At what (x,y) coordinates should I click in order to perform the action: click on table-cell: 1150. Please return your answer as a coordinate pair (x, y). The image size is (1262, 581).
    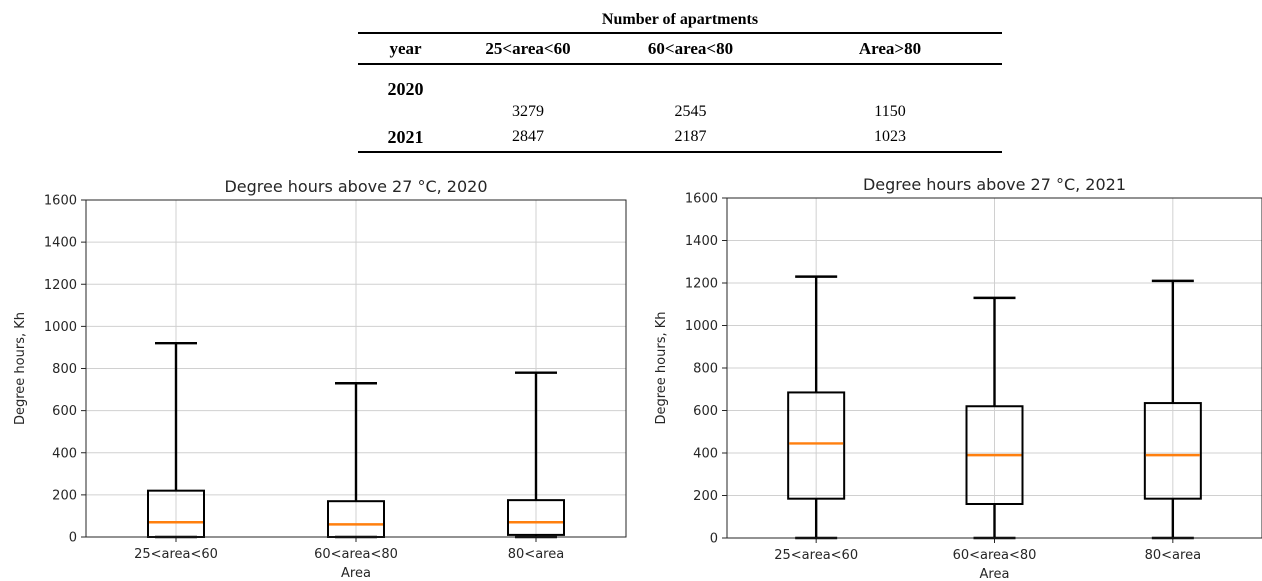
    Looking at the image, I should click on (890, 111).